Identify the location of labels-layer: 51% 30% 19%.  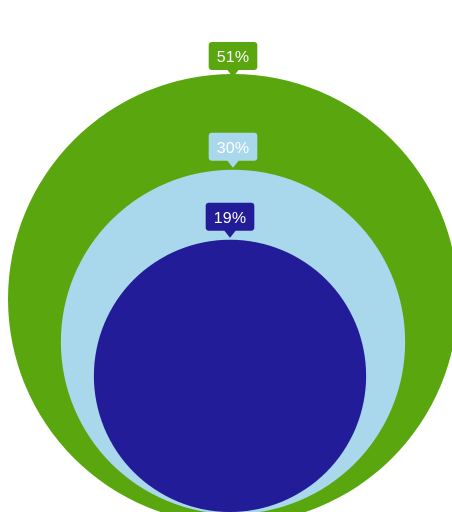
(231, 140).